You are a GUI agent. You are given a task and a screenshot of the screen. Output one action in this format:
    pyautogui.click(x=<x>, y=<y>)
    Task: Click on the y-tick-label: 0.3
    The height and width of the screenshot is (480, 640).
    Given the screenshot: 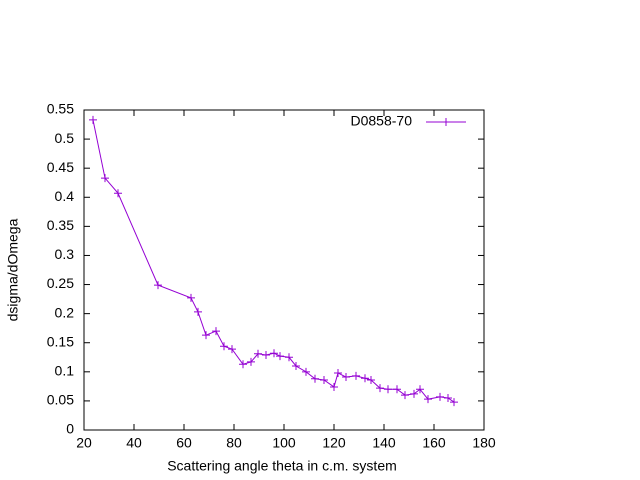 What is the action you would take?
    pyautogui.click(x=65, y=254)
    